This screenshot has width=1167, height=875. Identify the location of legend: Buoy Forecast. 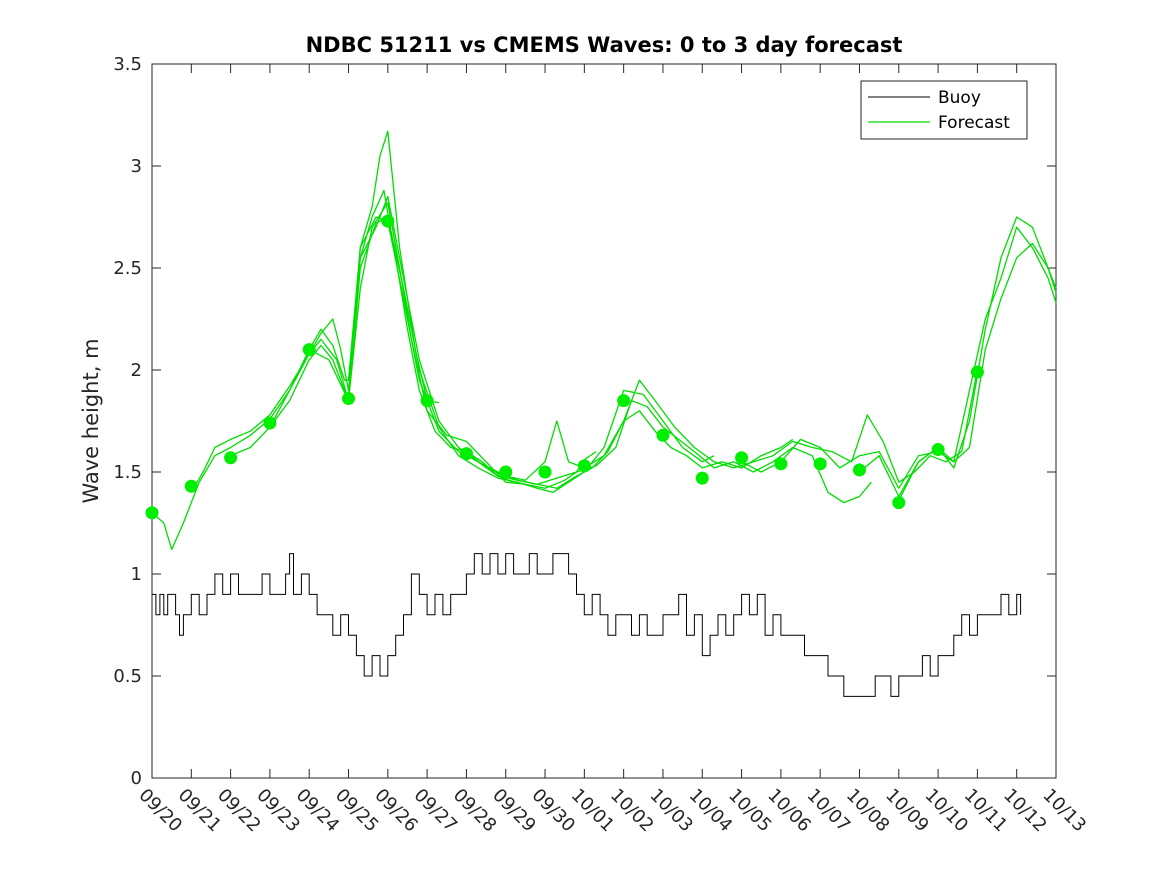
(944, 110).